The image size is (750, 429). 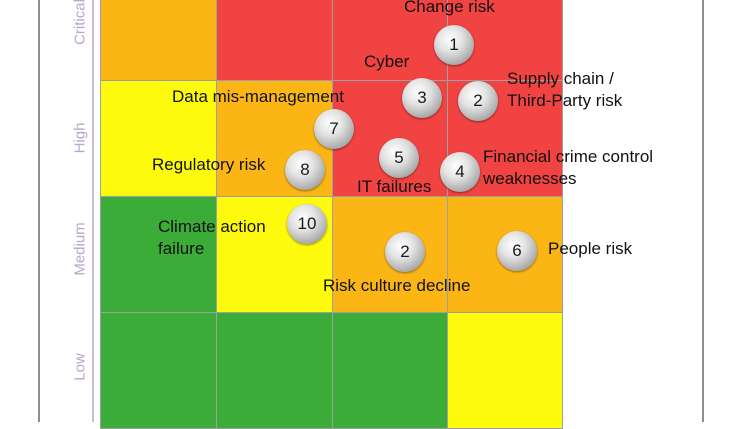 What do you see at coordinates (212, 237) in the screenshot?
I see `risk-label: Climate action failure` at bounding box center [212, 237].